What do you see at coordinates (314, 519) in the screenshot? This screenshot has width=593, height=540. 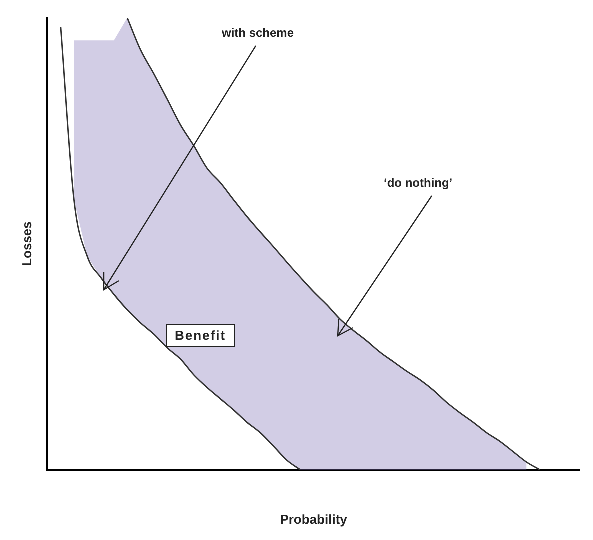 I see `x-axis-title: Probability` at bounding box center [314, 519].